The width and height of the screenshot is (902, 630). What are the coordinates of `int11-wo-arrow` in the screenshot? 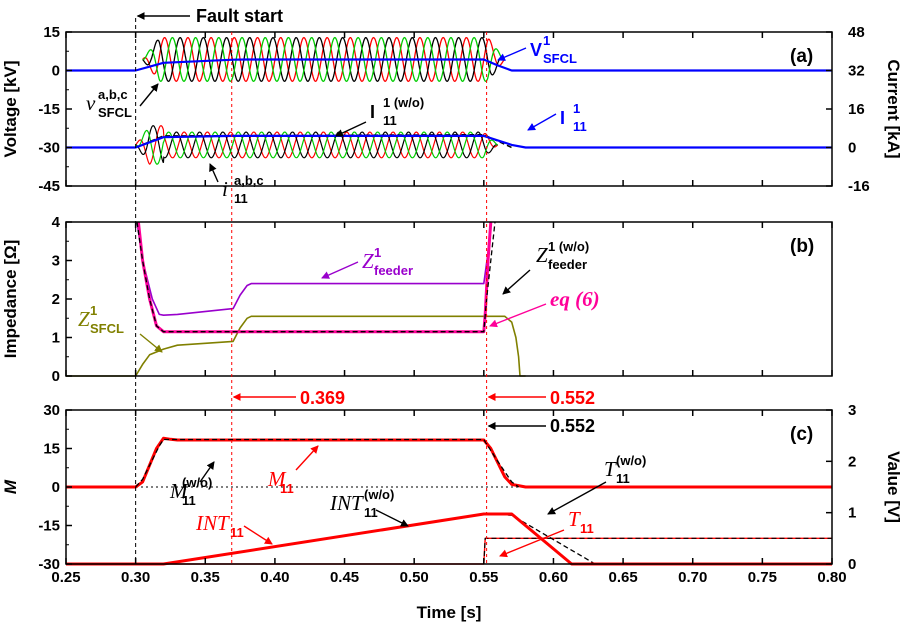 It's located at (392, 518).